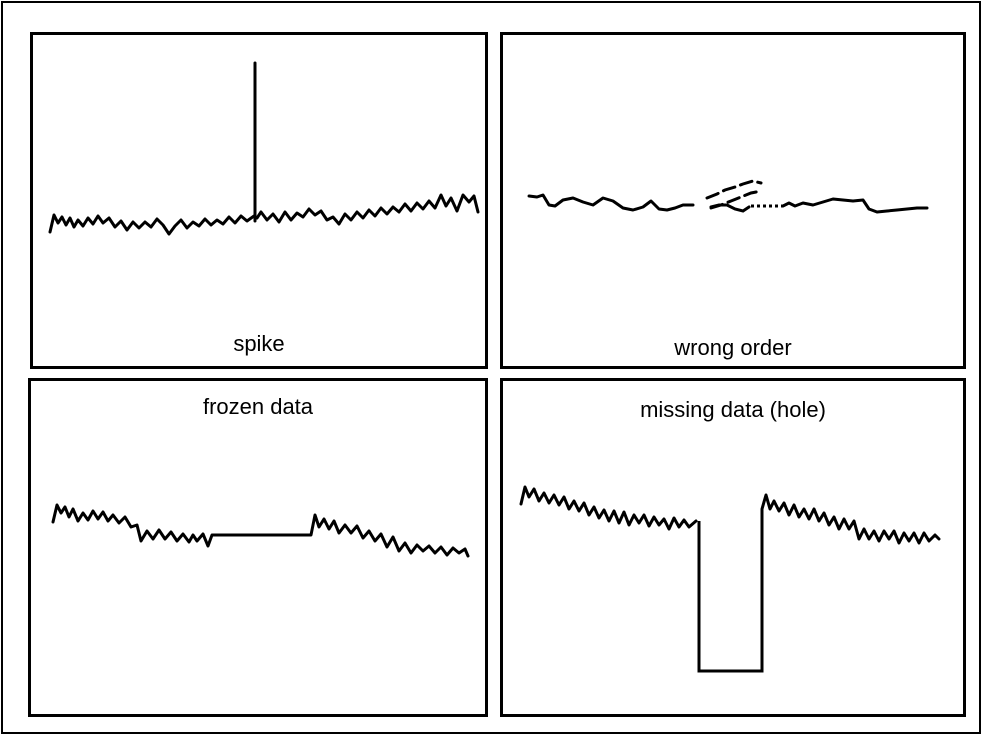 The image size is (984, 738). What do you see at coordinates (132, 525) in the screenshot?
I see `frozen-noise-left` at bounding box center [132, 525].